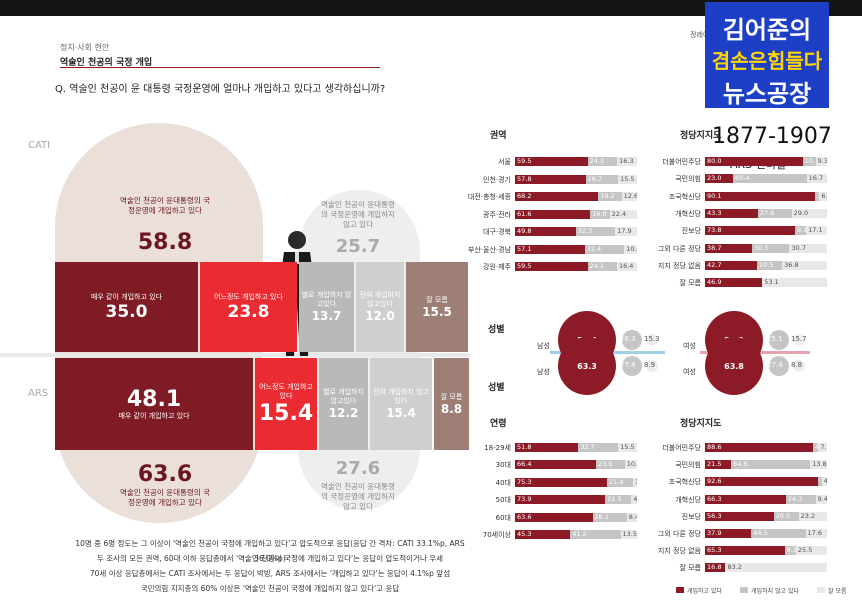 This screenshot has width=862, height=601. I want to click on party-section-title-cati: 정당지지도, so click(701, 136).